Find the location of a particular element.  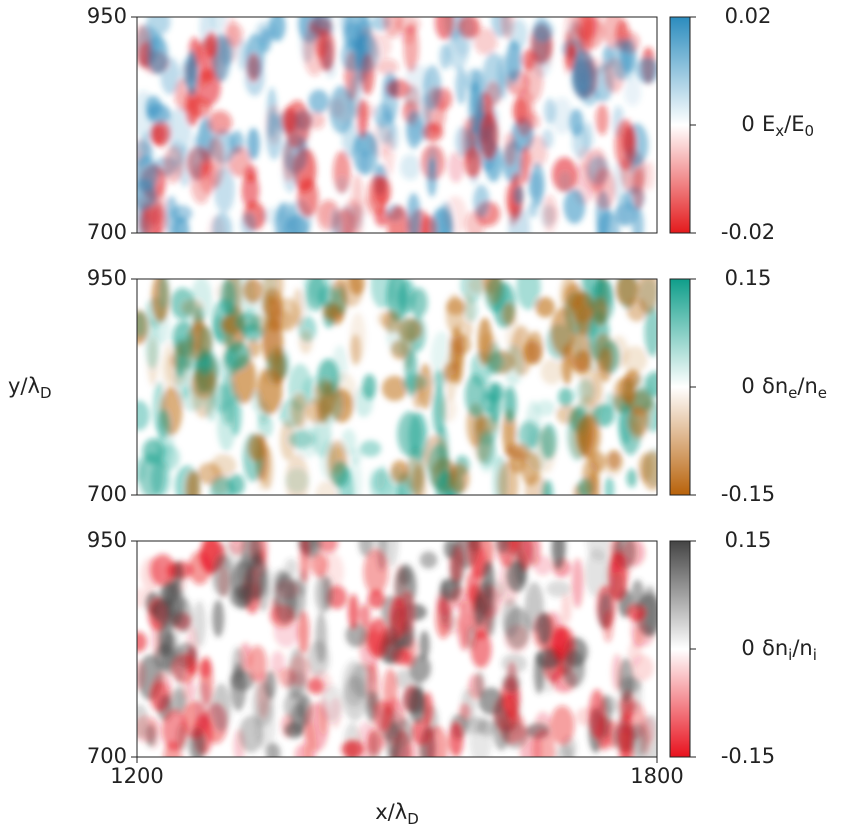

x-tick-label: 1800 is located at coordinates (656, 776).